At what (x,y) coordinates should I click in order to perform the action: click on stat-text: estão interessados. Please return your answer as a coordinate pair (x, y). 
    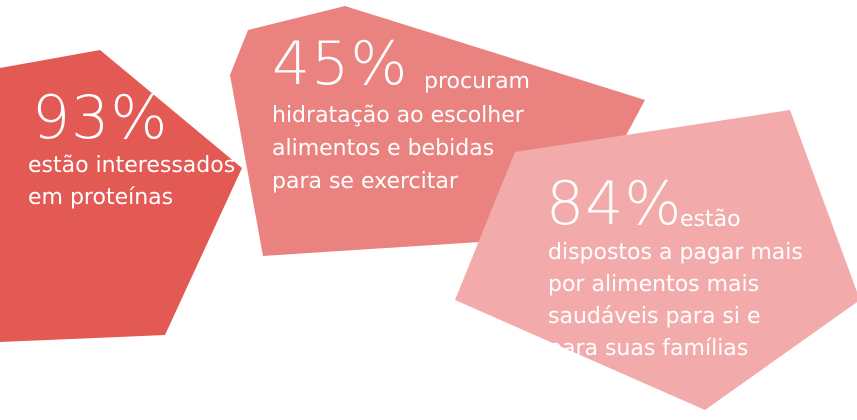
    Looking at the image, I should click on (131, 165).